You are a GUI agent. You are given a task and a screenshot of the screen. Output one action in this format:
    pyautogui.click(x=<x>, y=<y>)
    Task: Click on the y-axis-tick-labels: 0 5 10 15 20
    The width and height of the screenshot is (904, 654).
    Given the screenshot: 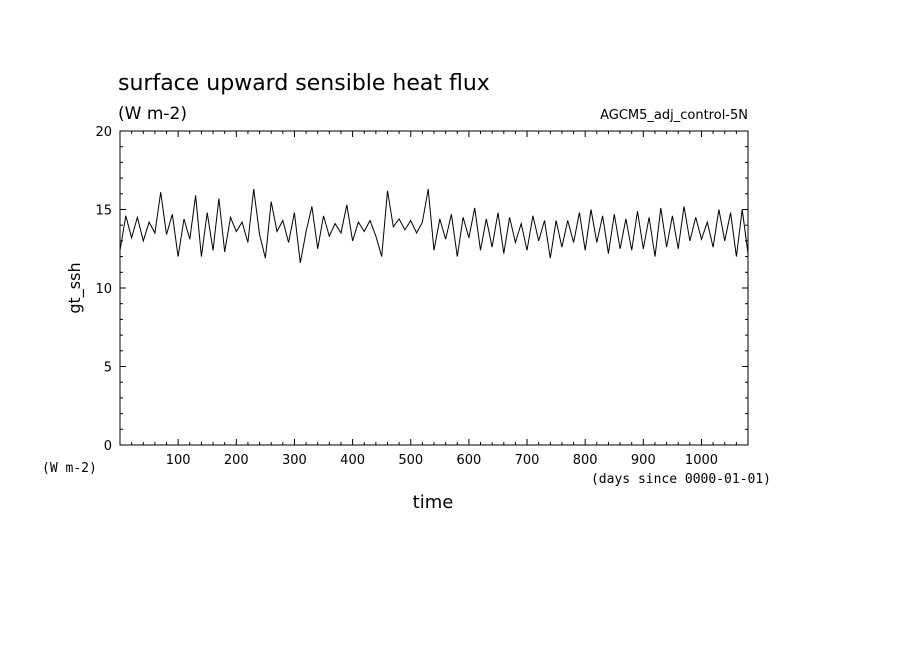 What is the action you would take?
    pyautogui.click(x=103, y=289)
    